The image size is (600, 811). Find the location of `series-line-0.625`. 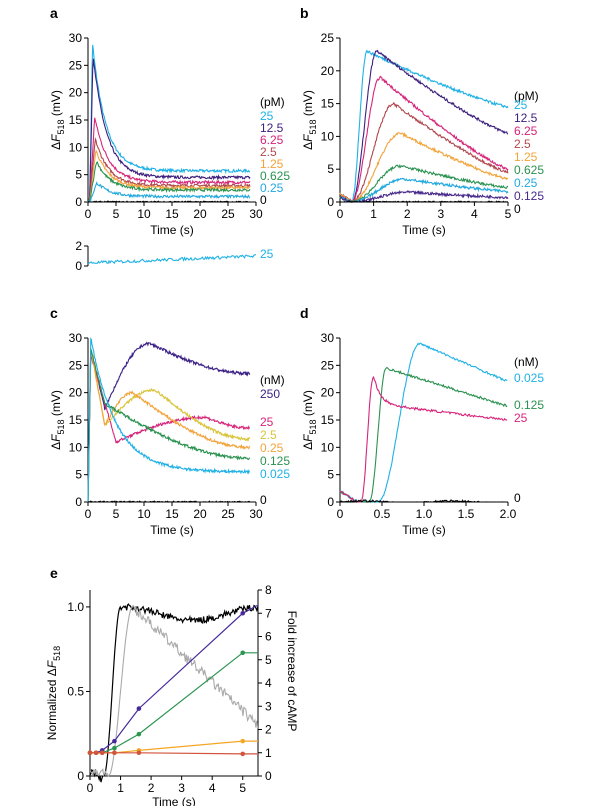

series-line-0.625 is located at coordinates (424, 183).